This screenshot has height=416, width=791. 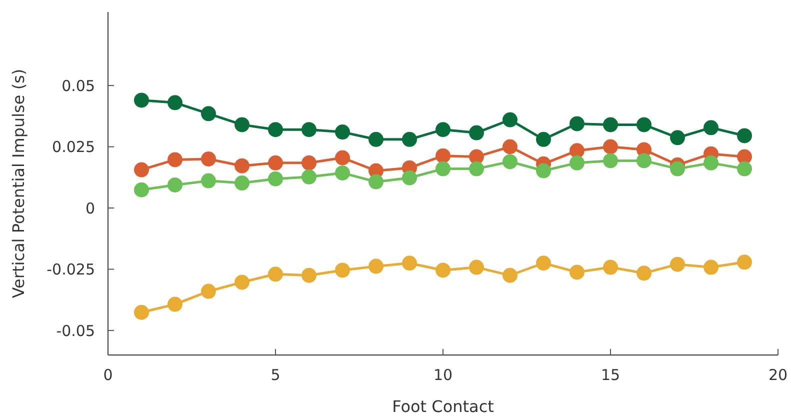 What do you see at coordinates (70, 269) in the screenshot?
I see `y-tick-label: -0.025` at bounding box center [70, 269].